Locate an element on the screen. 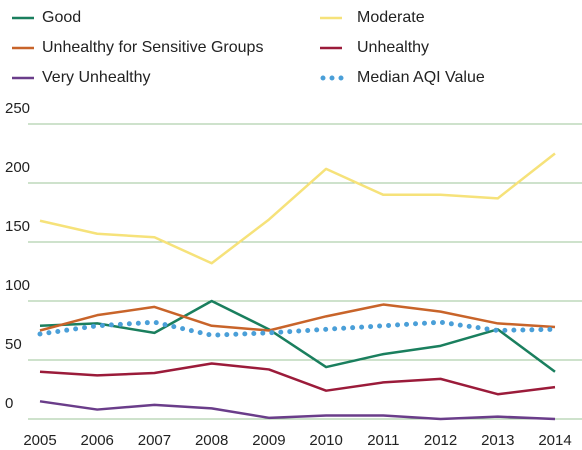 This screenshot has width=582, height=450. legend-label: Moderate is located at coordinates (391, 17).